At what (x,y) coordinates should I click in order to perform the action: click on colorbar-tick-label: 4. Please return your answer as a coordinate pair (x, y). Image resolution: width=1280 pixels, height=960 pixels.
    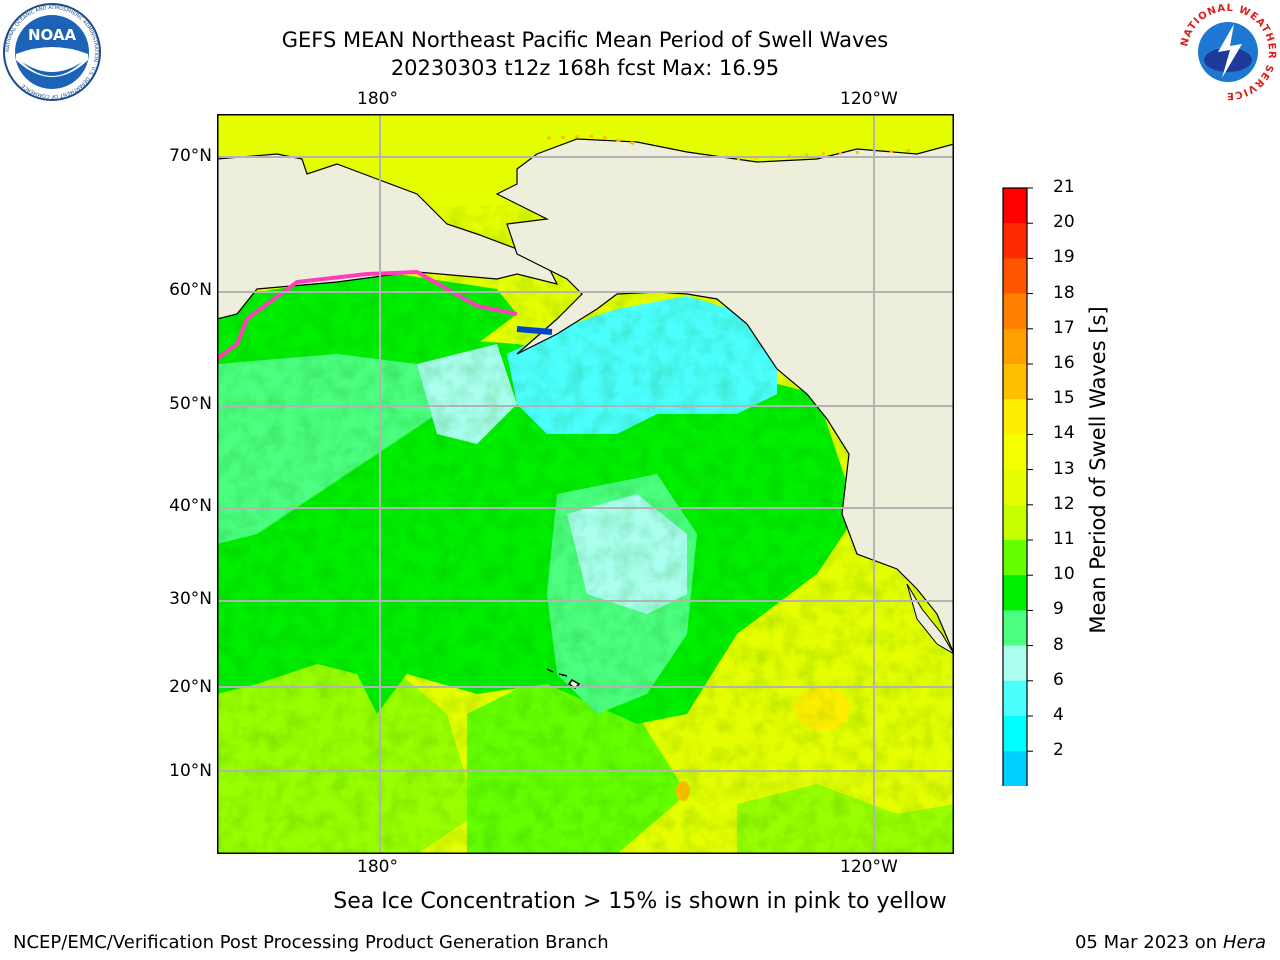
    Looking at the image, I should click on (1058, 715).